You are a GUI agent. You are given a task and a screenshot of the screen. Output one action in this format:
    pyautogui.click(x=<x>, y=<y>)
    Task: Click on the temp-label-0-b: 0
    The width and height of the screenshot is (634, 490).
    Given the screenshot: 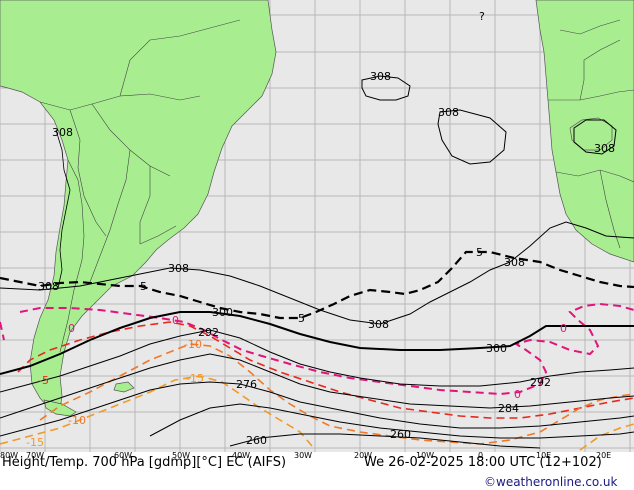 What is the action you would take?
    pyautogui.click(x=175, y=320)
    